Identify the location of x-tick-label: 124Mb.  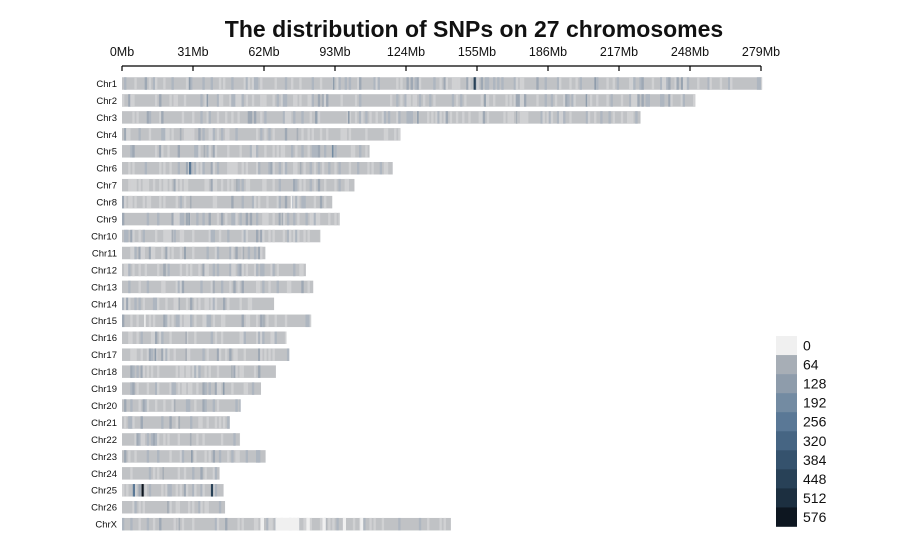
(406, 52).